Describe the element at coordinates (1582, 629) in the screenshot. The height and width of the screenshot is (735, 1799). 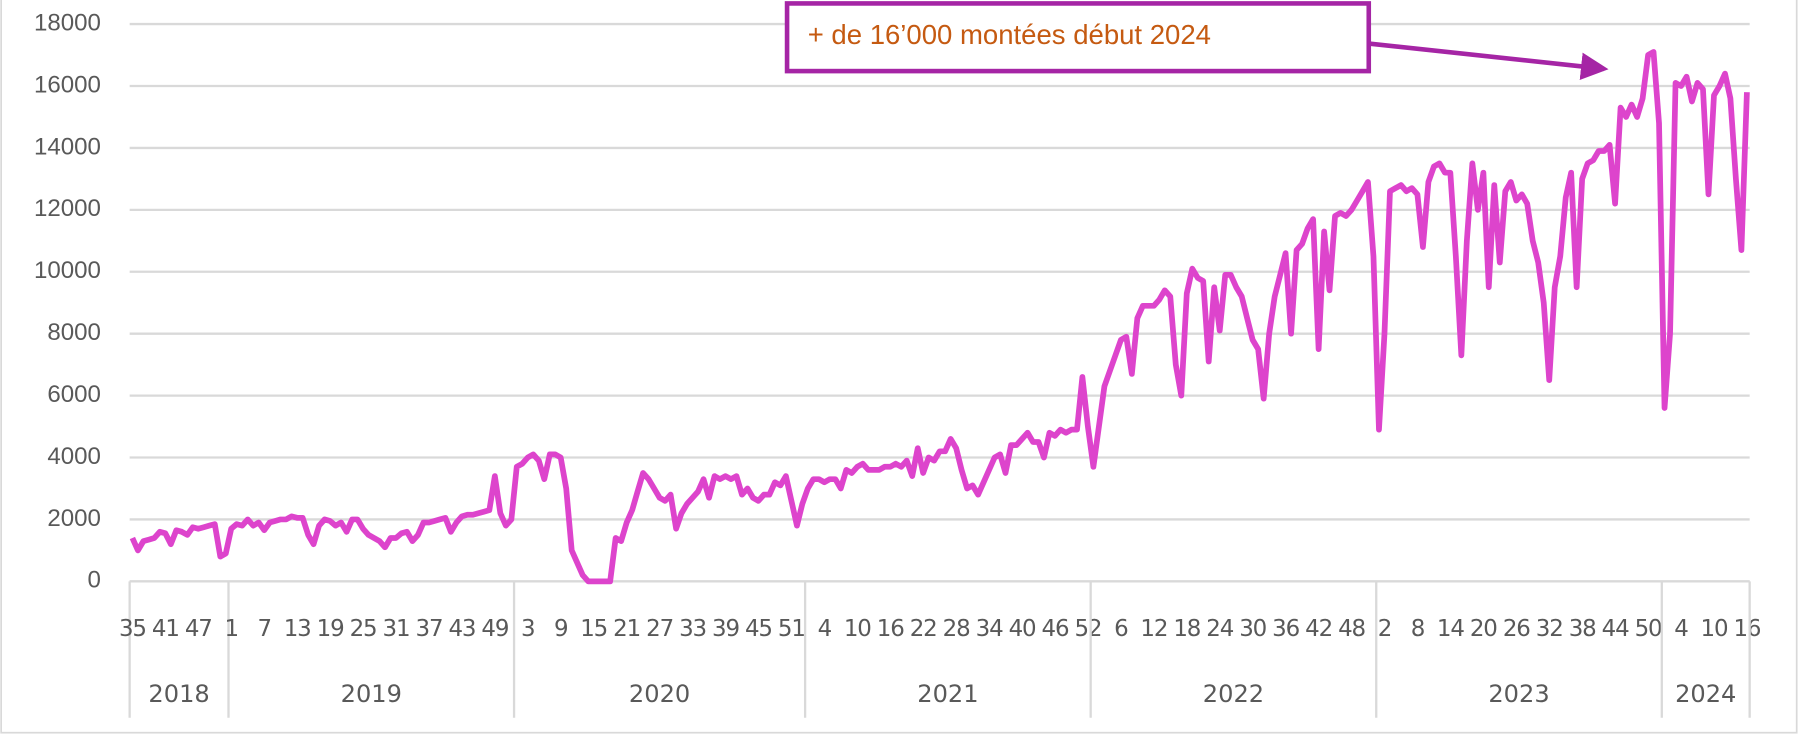
I see `x-tick-label: 38` at that location.